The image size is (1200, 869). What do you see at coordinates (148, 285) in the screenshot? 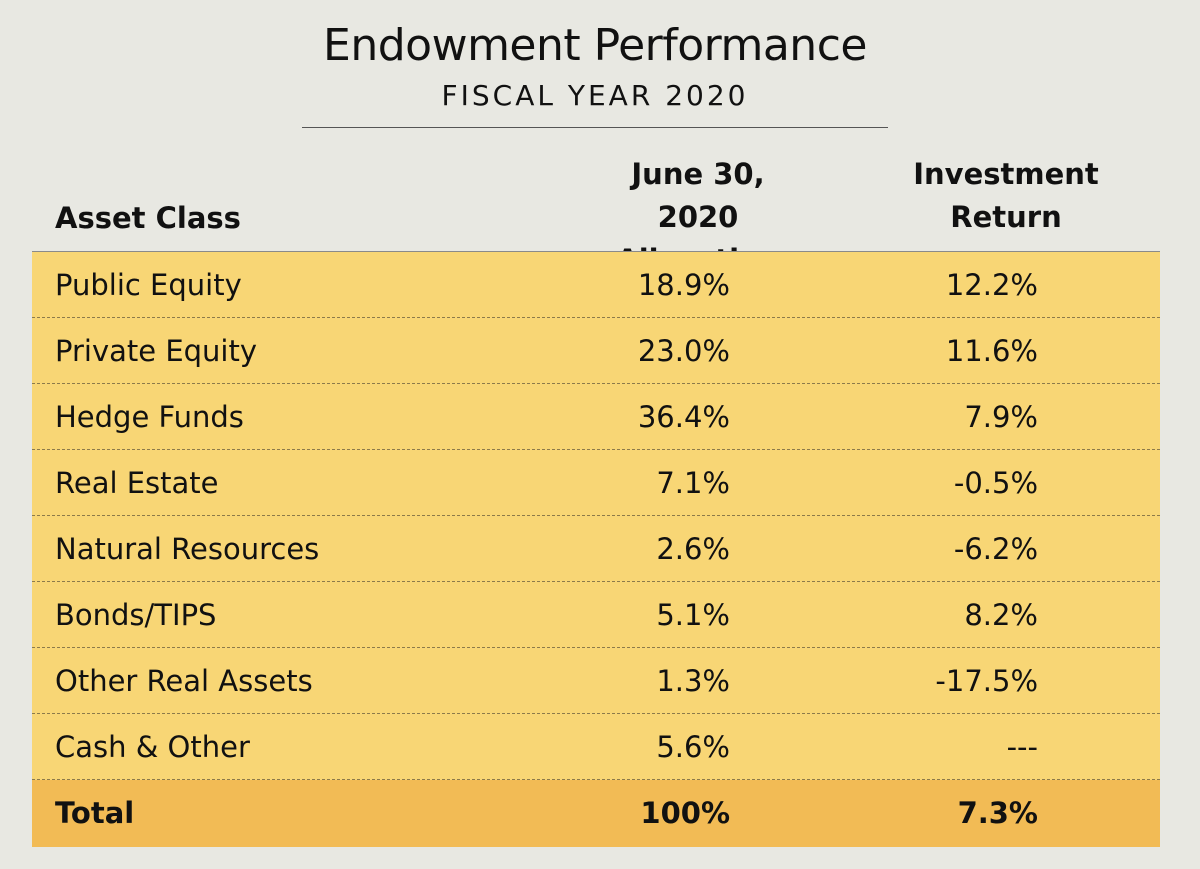
I see `asset-class-cell: Public Equity` at bounding box center [148, 285].